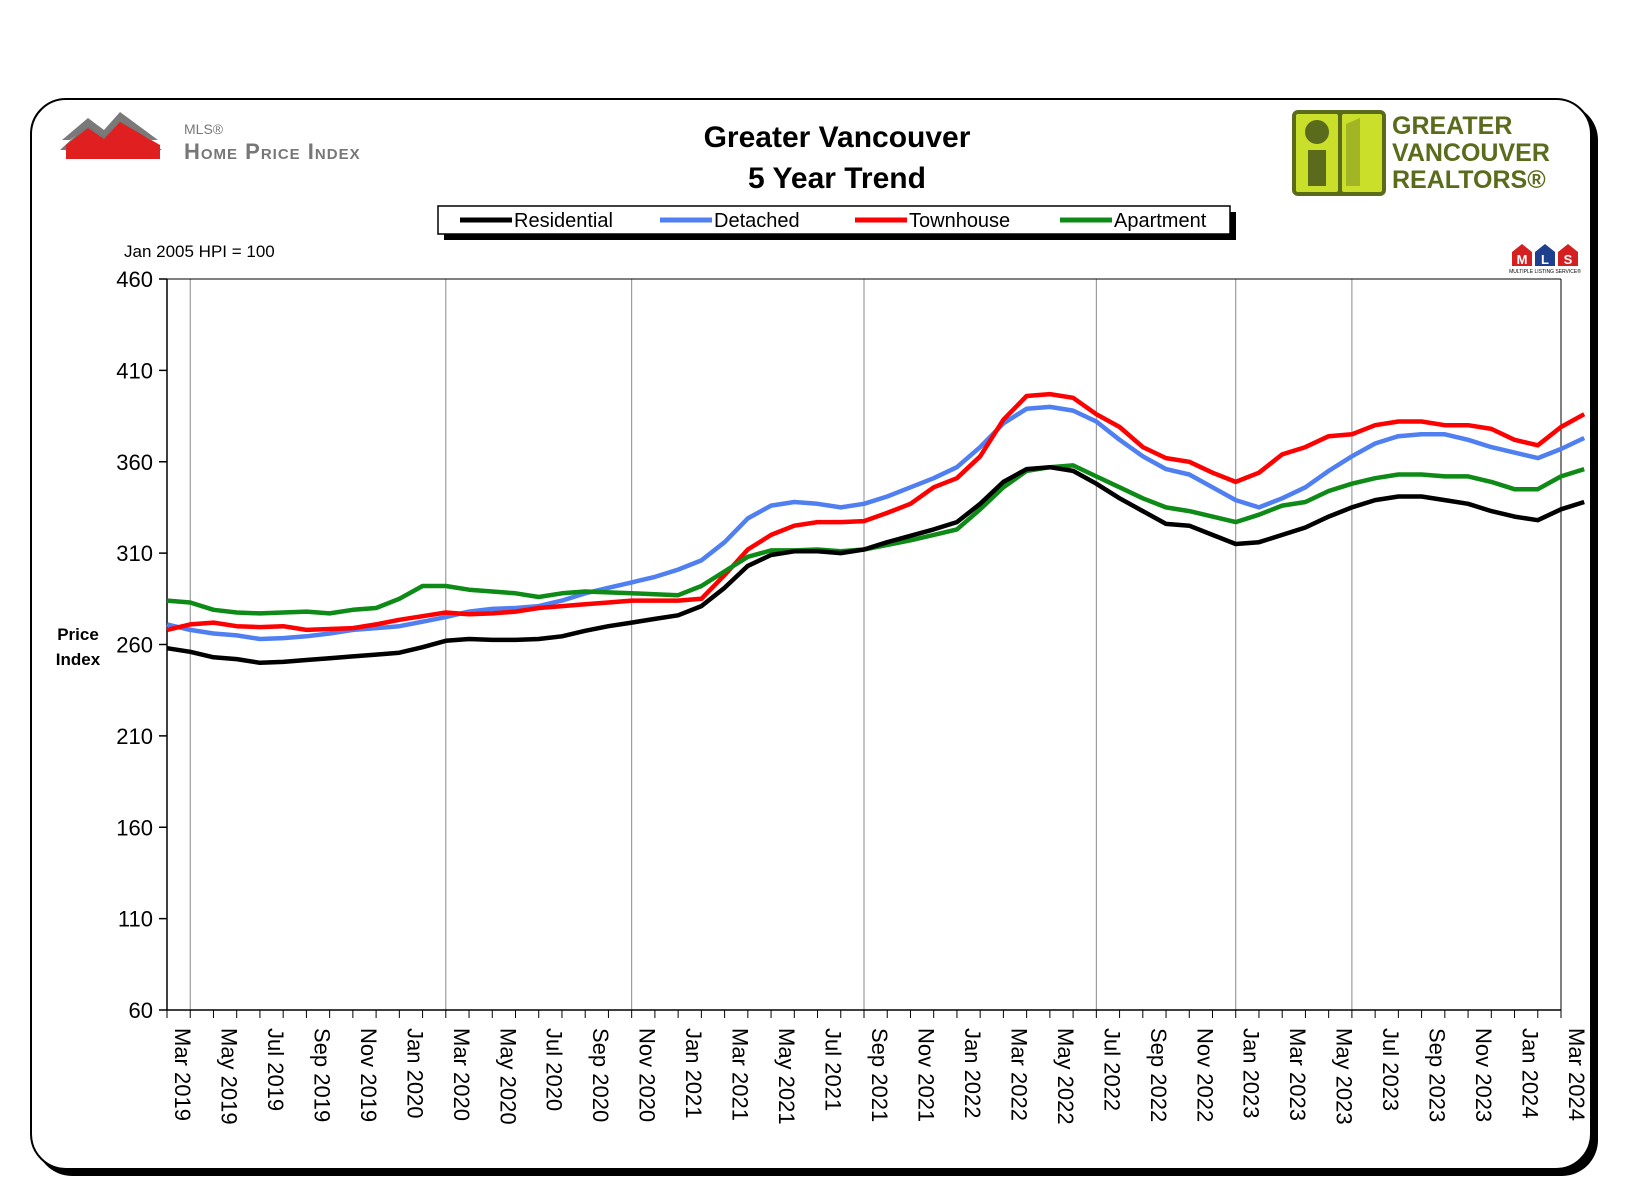 This screenshot has height=1194, width=1628. I want to click on x-tick-label: Mar 2022, so click(1018, 1074).